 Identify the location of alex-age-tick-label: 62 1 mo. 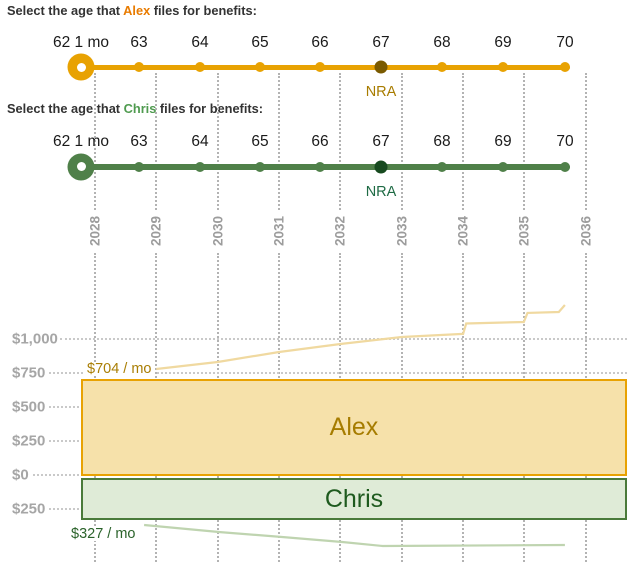
(81, 42).